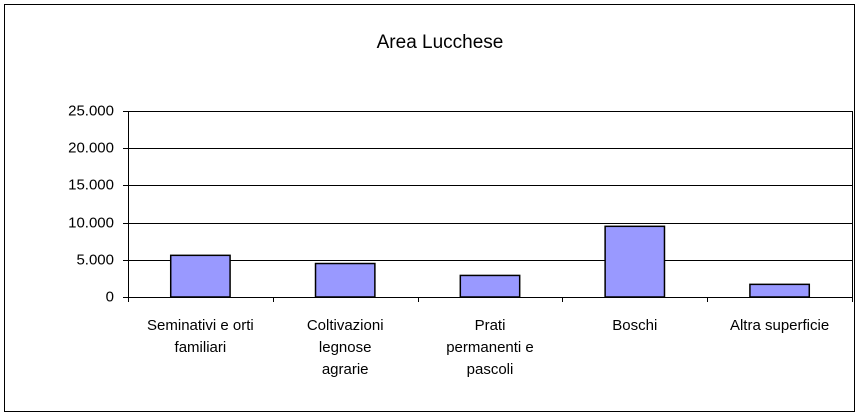  I want to click on y-tick-label: 5.000, so click(95, 259).